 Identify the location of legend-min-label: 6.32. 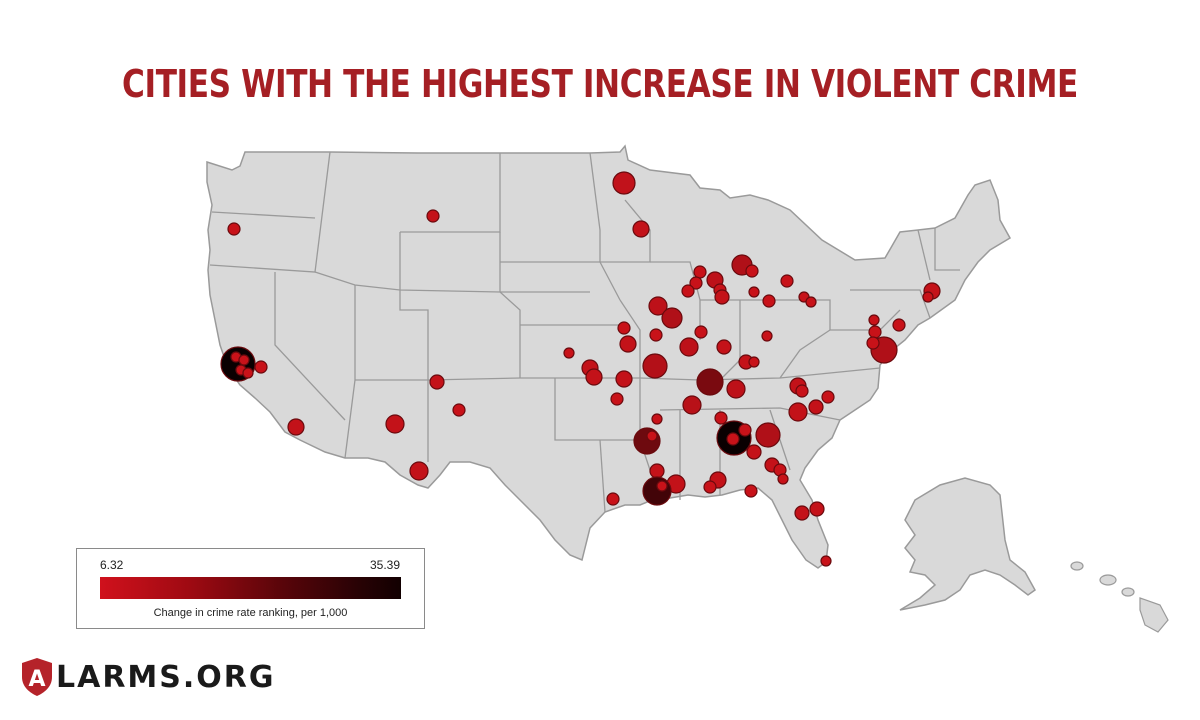
(112, 565).